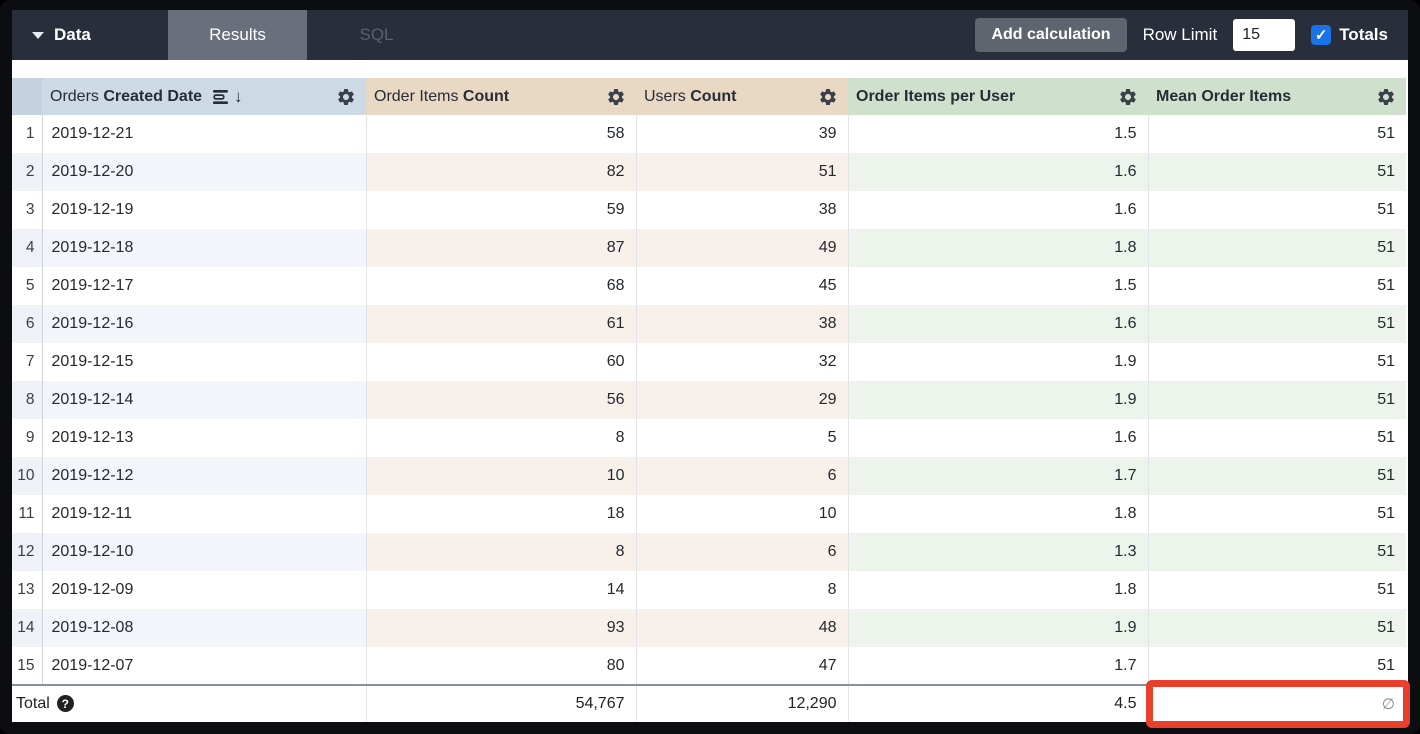 The height and width of the screenshot is (734, 1420). What do you see at coordinates (501, 362) in the screenshot?
I see `cell-order-items-count: 60` at bounding box center [501, 362].